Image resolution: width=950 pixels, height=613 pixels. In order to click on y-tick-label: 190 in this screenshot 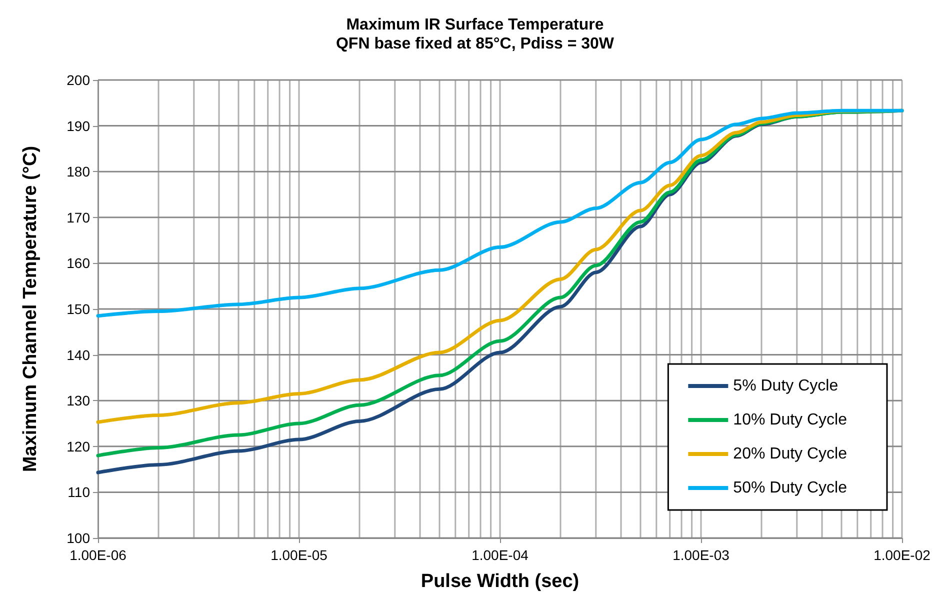, I will do `click(78, 126)`.